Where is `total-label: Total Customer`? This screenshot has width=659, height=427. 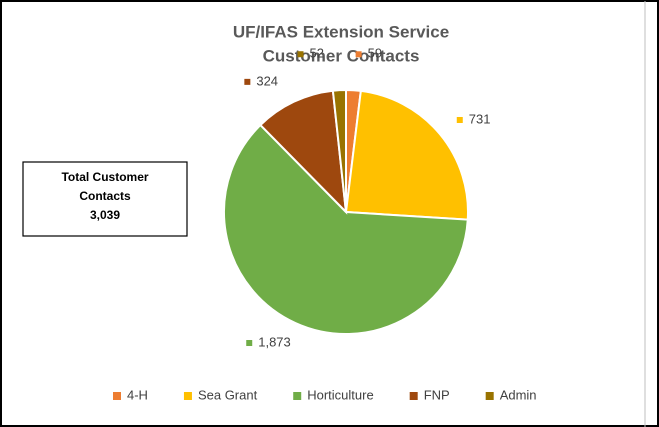
total-label: Total Customer is located at coordinates (104, 177).